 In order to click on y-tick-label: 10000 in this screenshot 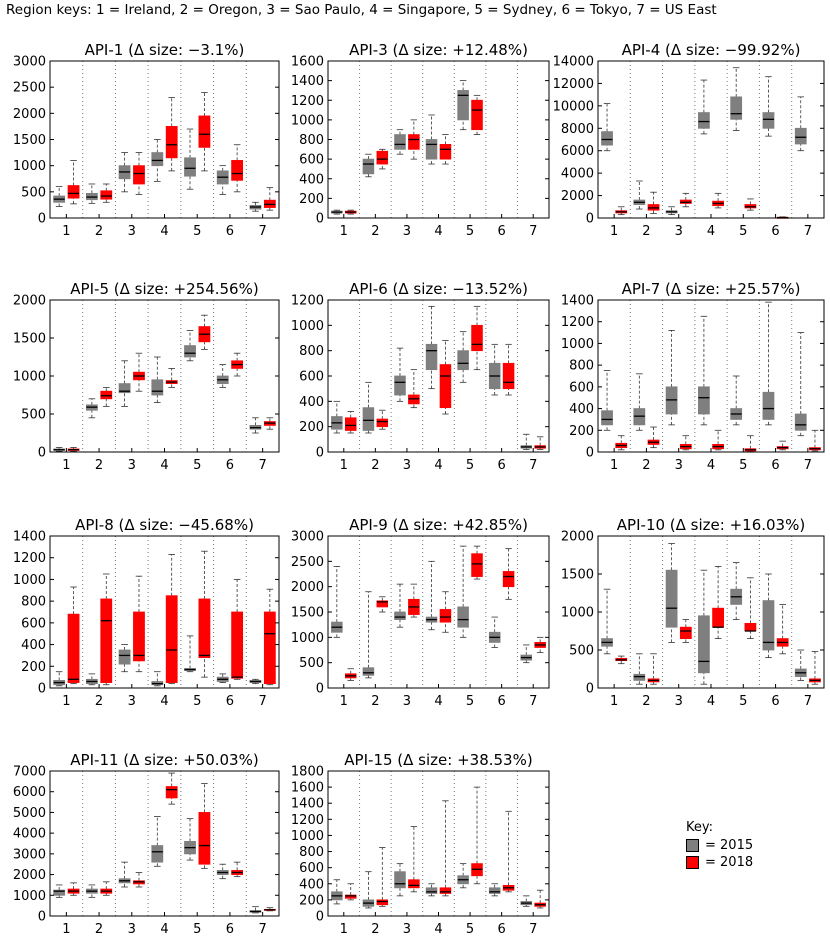, I will do `click(573, 106)`.